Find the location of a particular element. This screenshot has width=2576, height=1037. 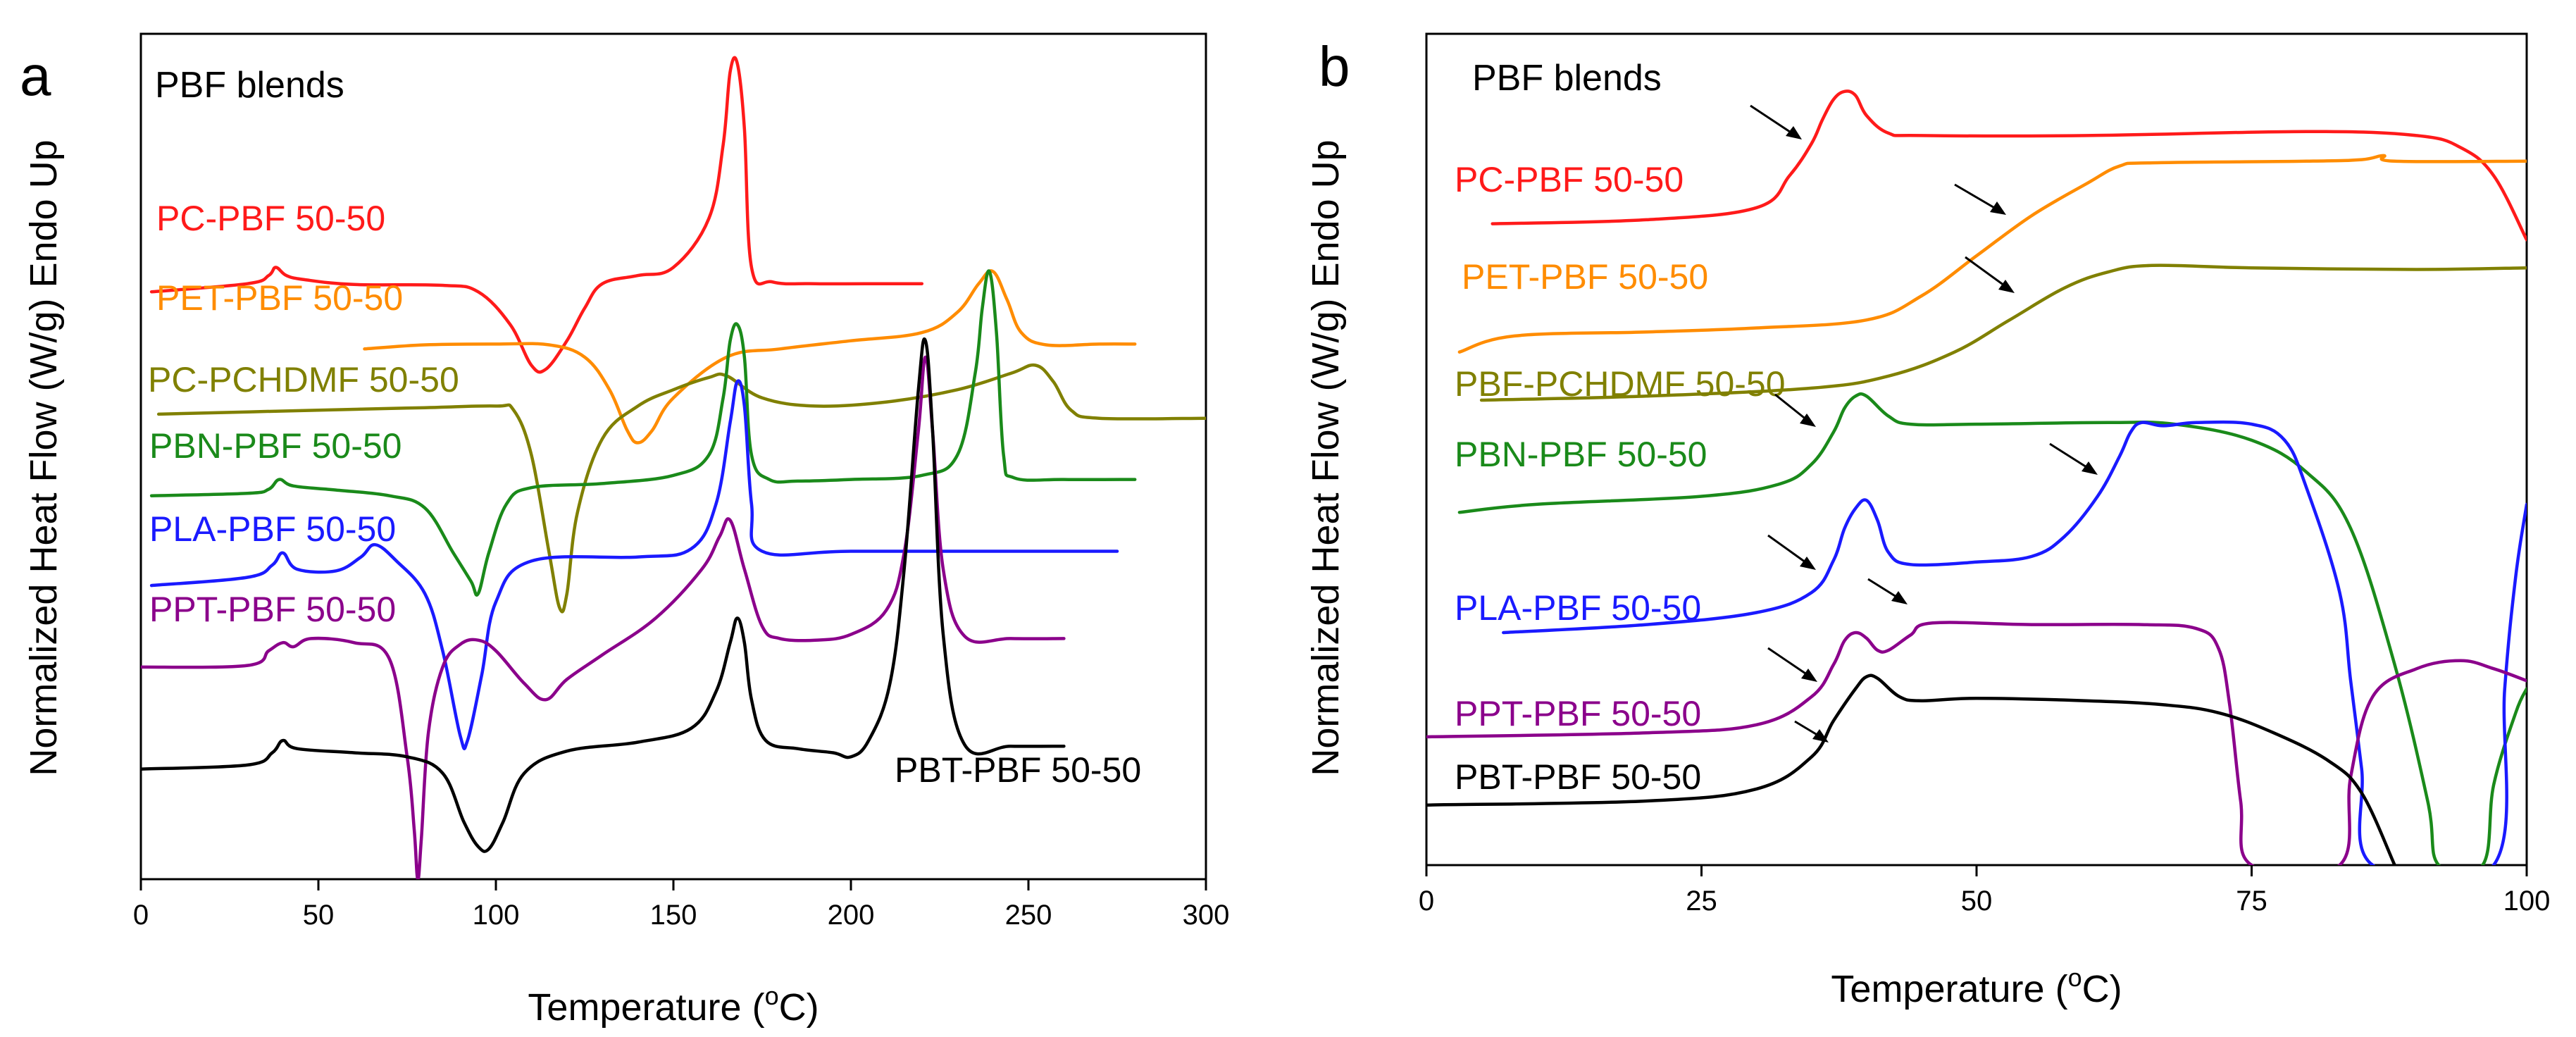

x-tick-label: 250 is located at coordinates (1028, 916).